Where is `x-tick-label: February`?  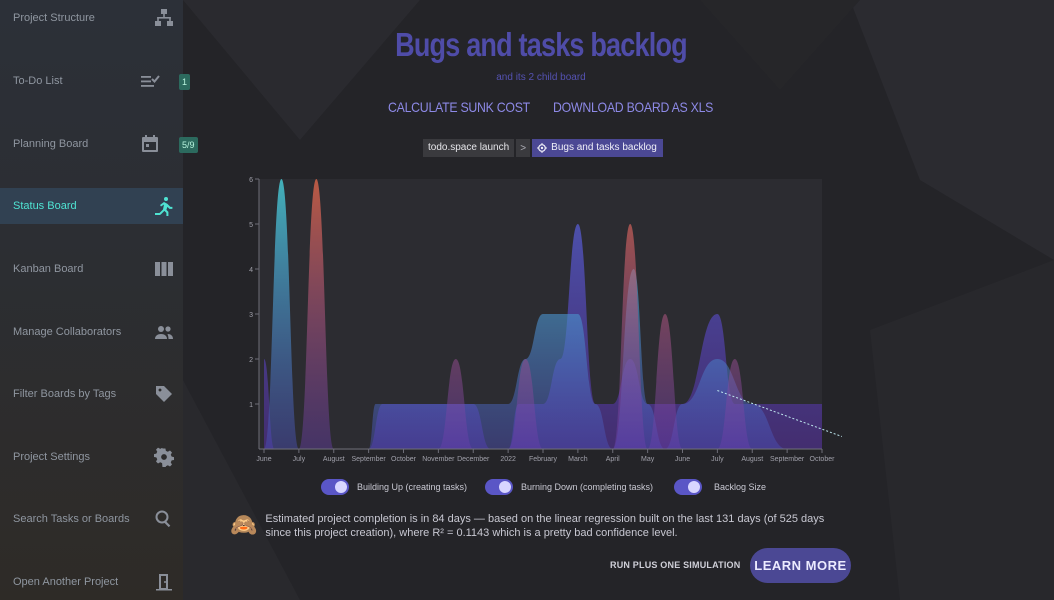
x-tick-label: February is located at coordinates (543, 459).